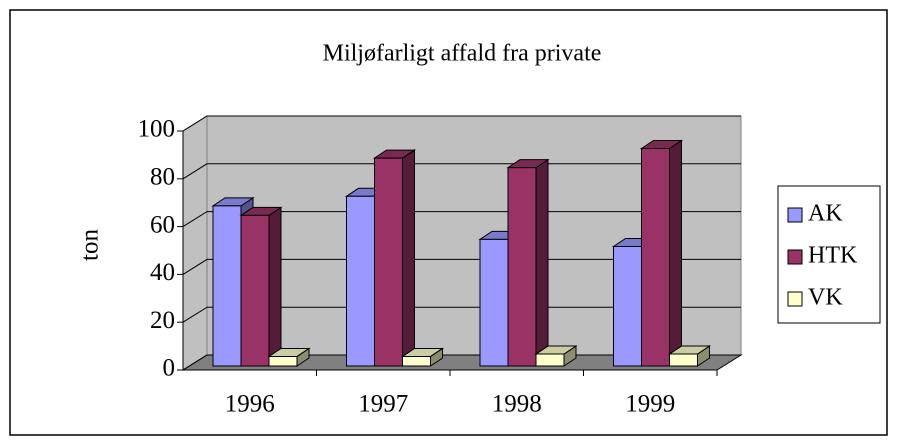 The height and width of the screenshot is (445, 898). Describe the element at coordinates (825, 298) in the screenshot. I see `legend-label: VK` at that location.